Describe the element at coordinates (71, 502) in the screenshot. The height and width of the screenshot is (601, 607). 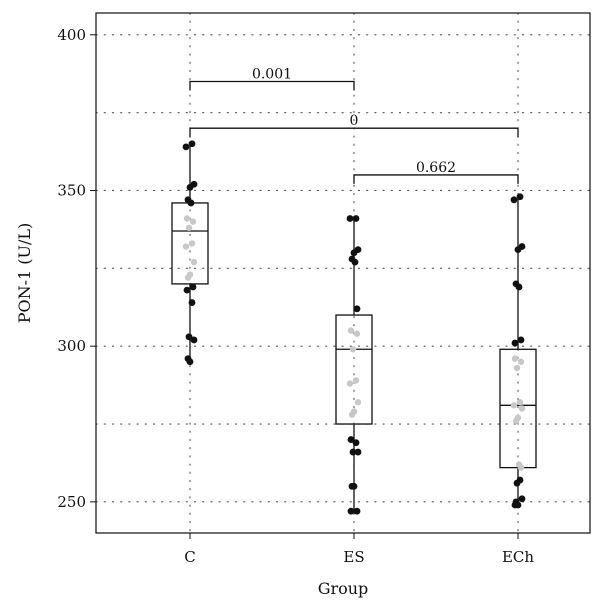
I see `y-tick-label: 250` at that location.